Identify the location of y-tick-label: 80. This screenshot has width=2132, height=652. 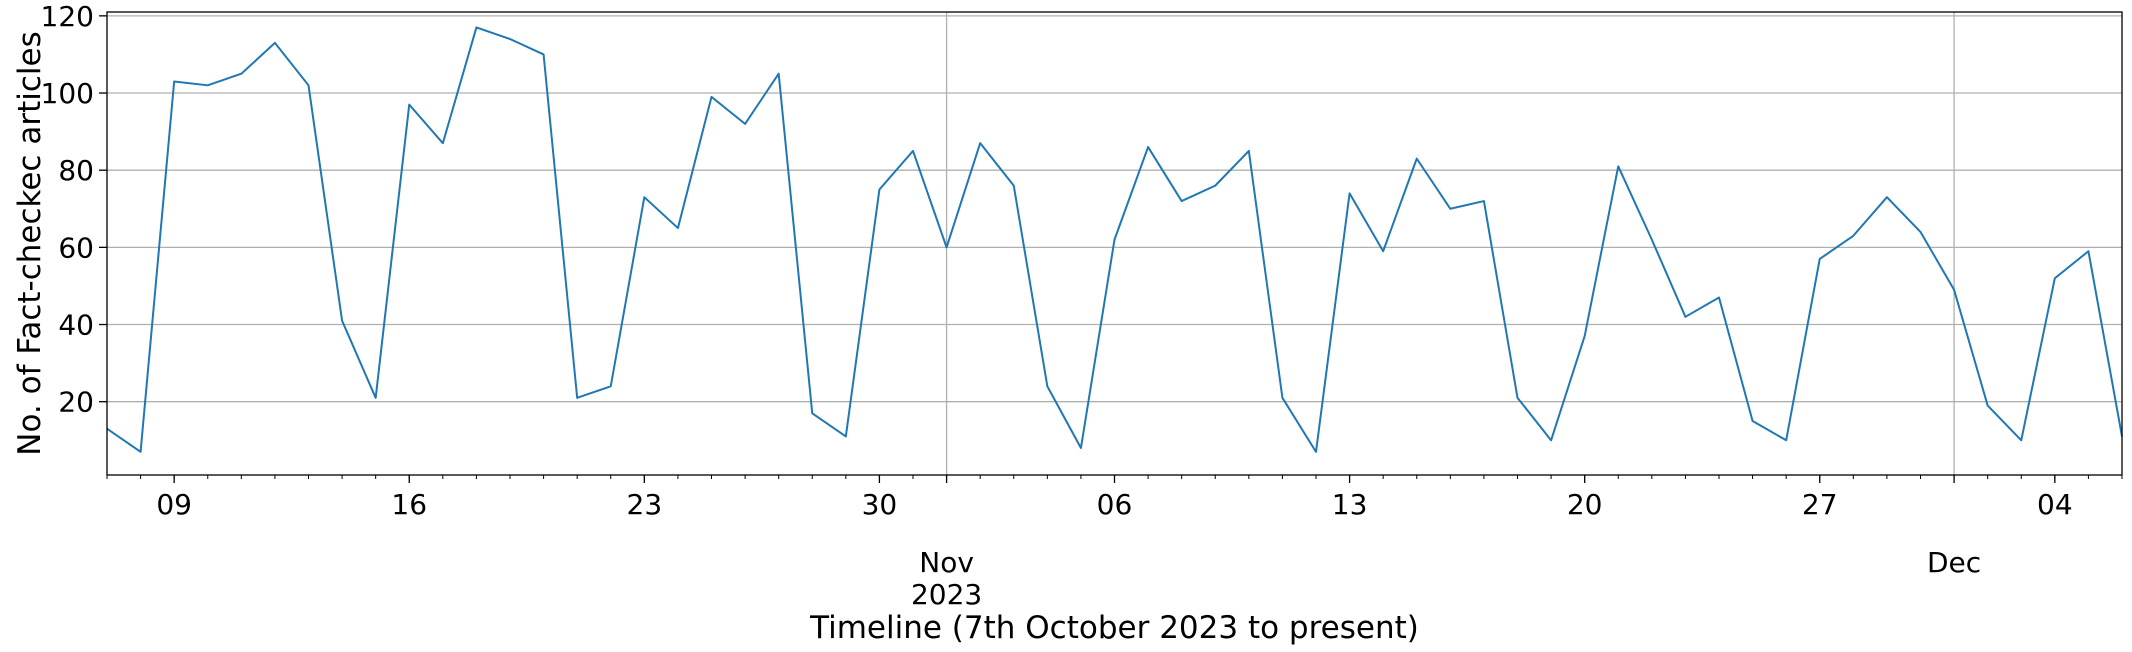
(76, 170).